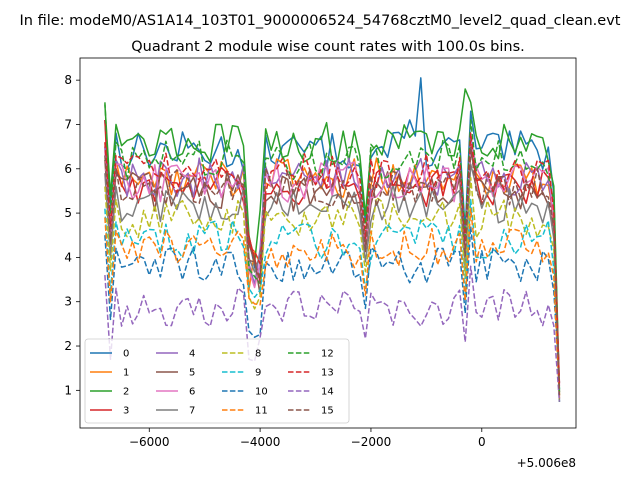  What do you see at coordinates (327, 392) in the screenshot?
I see `legend-label-14: 14` at bounding box center [327, 392].